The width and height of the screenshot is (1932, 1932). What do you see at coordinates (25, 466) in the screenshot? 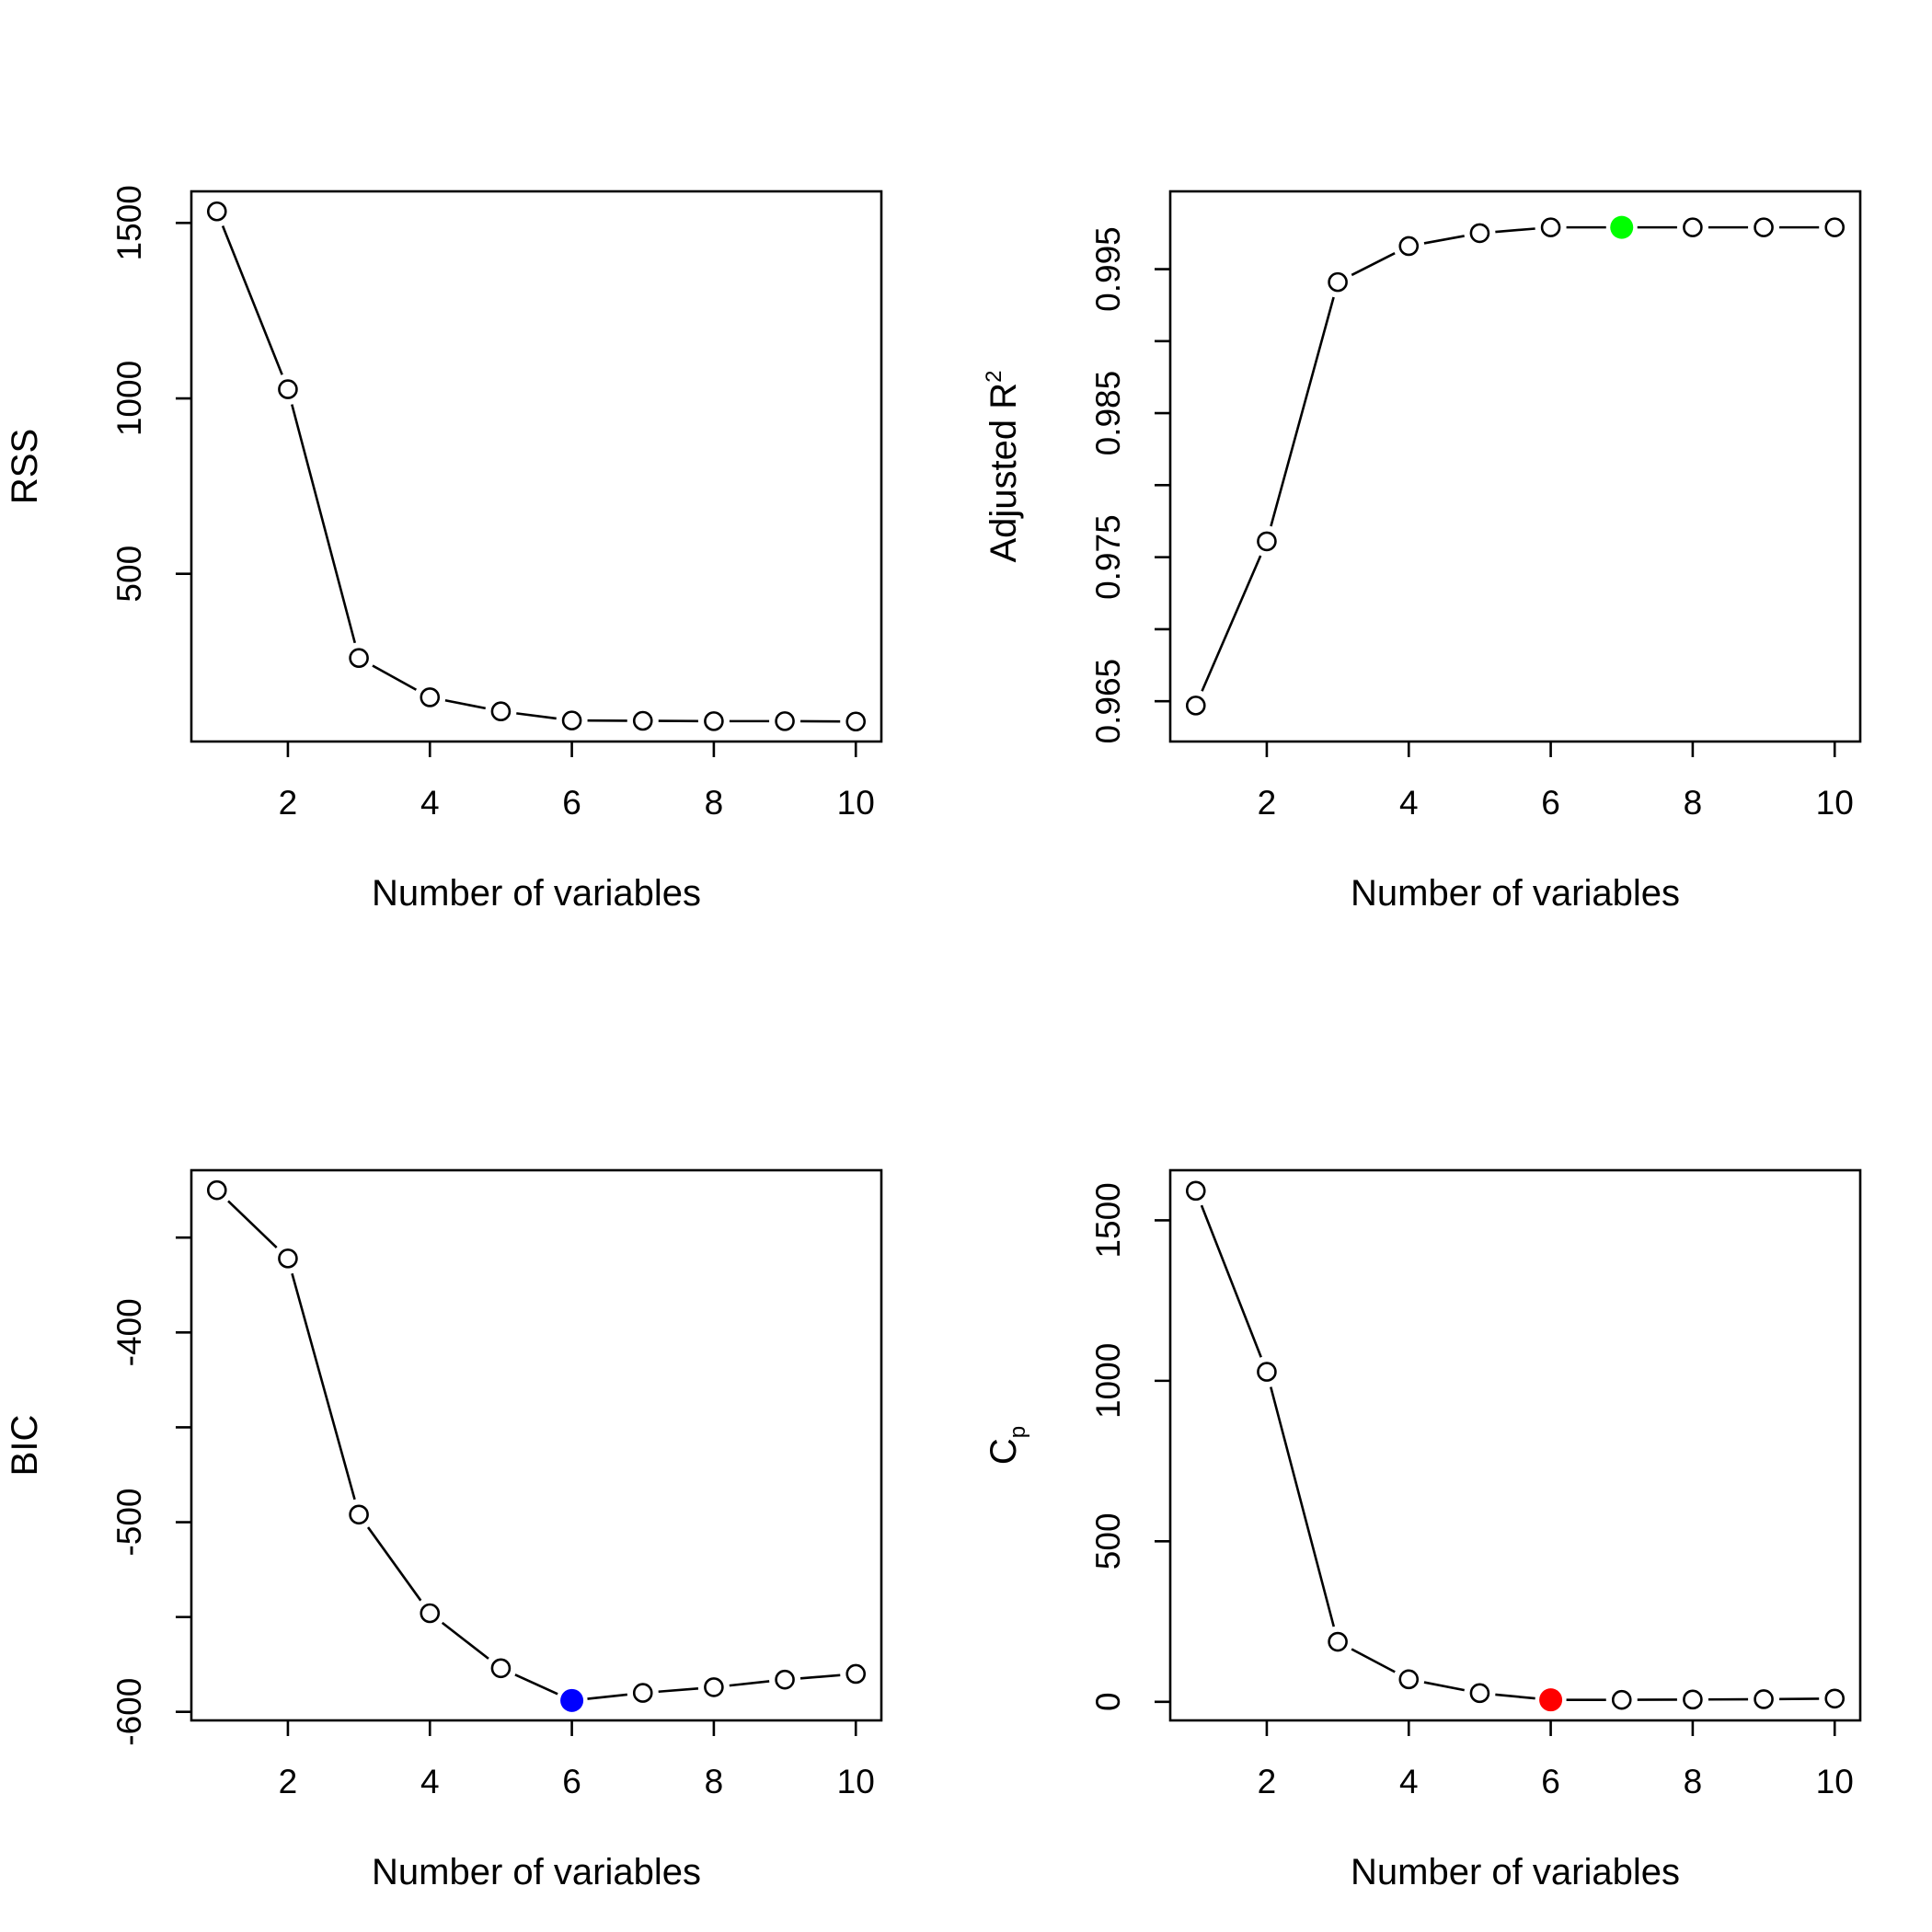
I see `chart-1-y-axis-title-text: RSS` at bounding box center [25, 466].